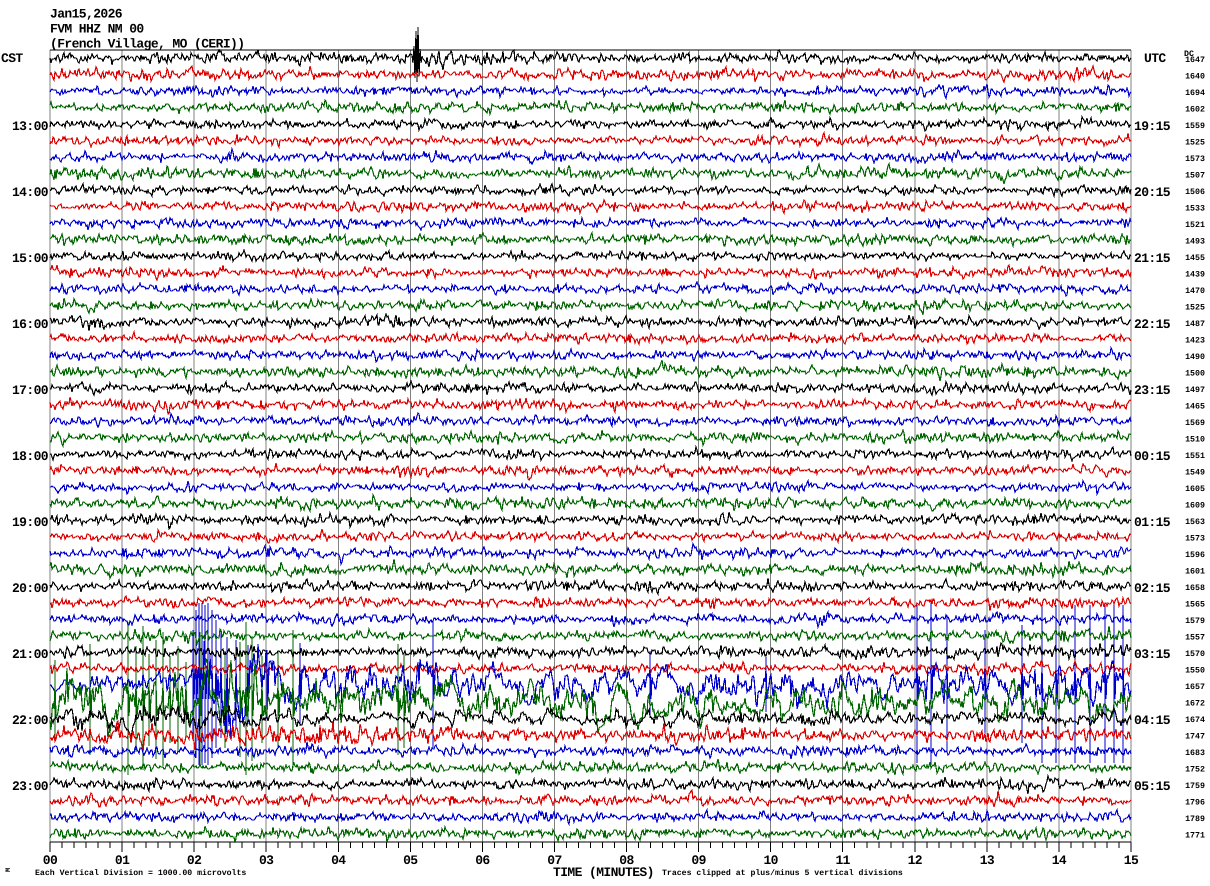 The width and height of the screenshot is (1210, 886). Describe the element at coordinates (1195, 572) in the screenshot. I see `svg-text: 1601` at that location.